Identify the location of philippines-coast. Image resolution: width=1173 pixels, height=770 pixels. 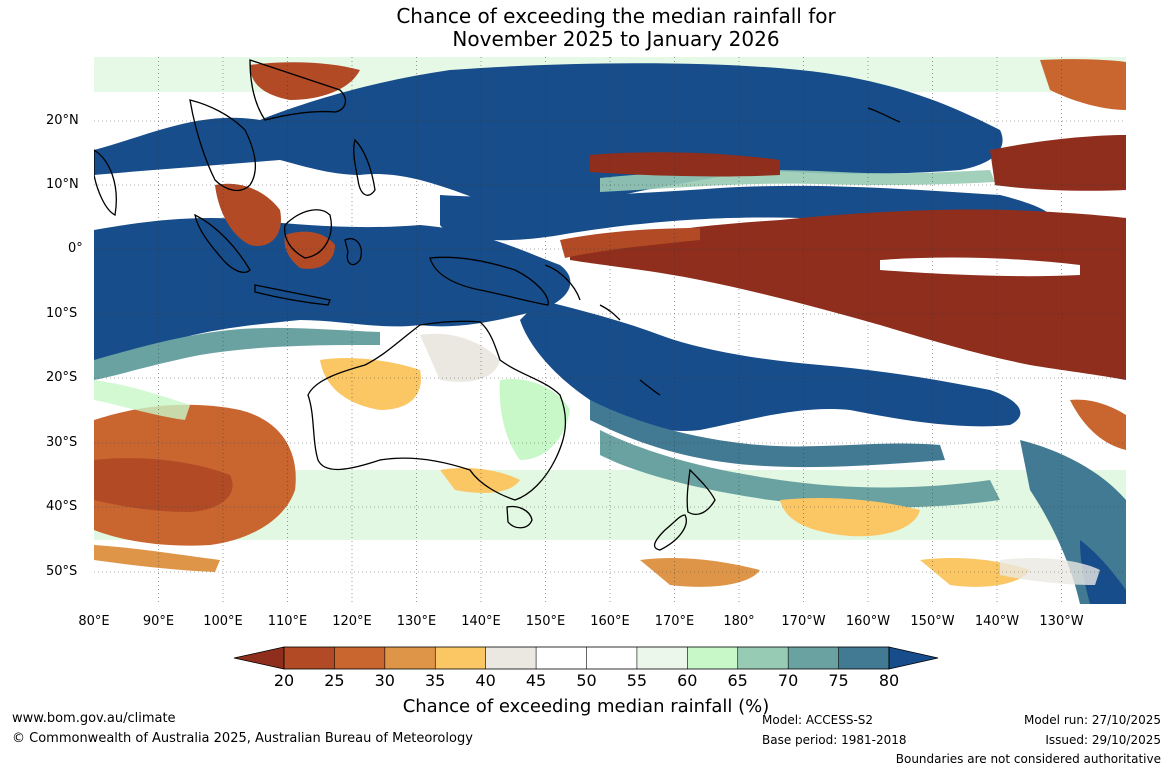
(364, 167).